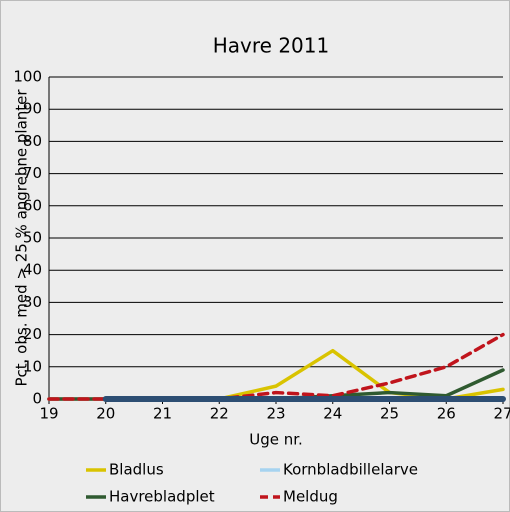 This screenshot has width=510, height=512. Describe the element at coordinates (22, 238) in the screenshot. I see `y-axis-title: Pct. obs. med > 25 % angrebne planter` at that location.